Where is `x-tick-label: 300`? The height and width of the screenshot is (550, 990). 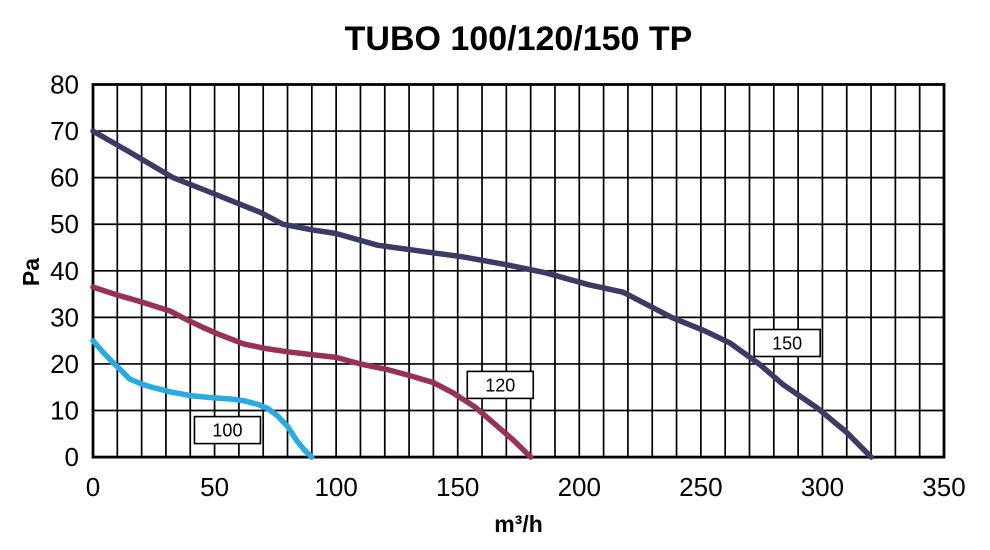 x-tick-label: 300 is located at coordinates (822, 487).